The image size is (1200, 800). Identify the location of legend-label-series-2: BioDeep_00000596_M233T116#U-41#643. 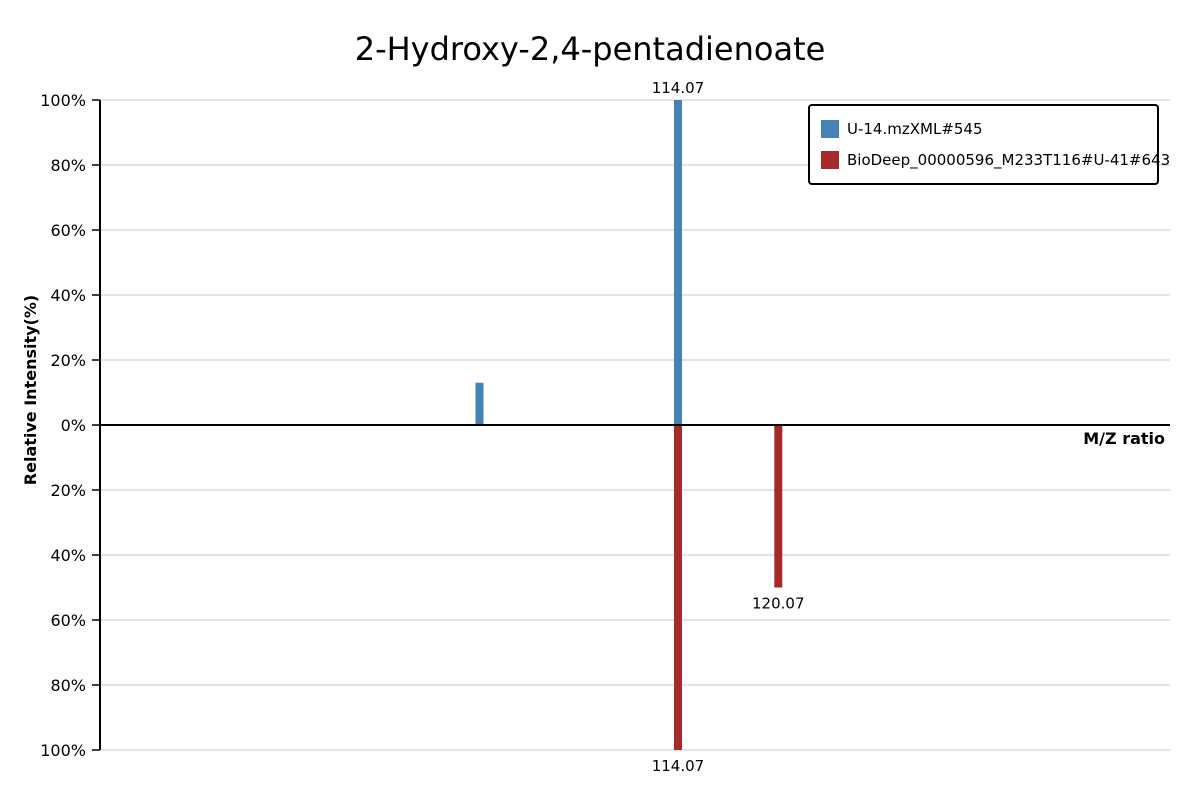
(1008, 160).